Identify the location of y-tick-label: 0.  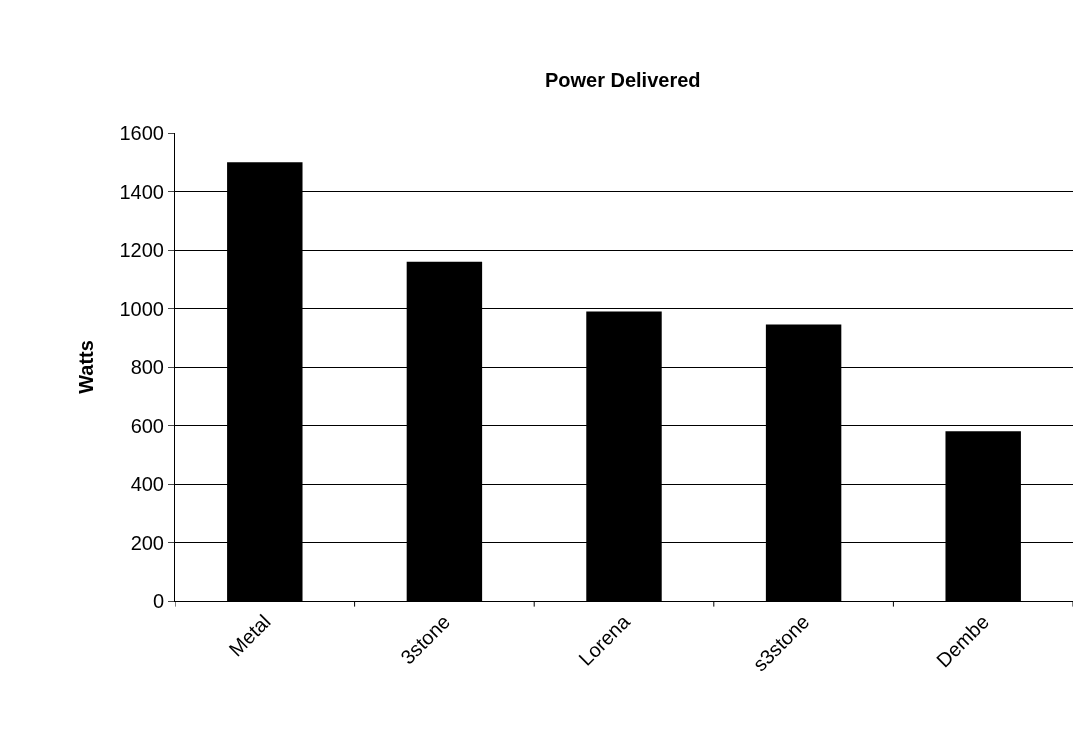
(158, 601).